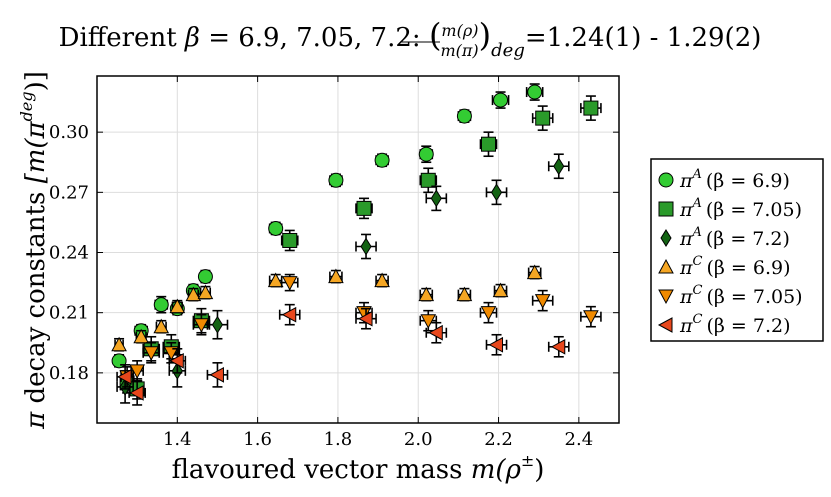 This screenshot has height=497, width=831. What do you see at coordinates (122, 38) in the screenshot?
I see `title-prefix: Different` at bounding box center [122, 38].